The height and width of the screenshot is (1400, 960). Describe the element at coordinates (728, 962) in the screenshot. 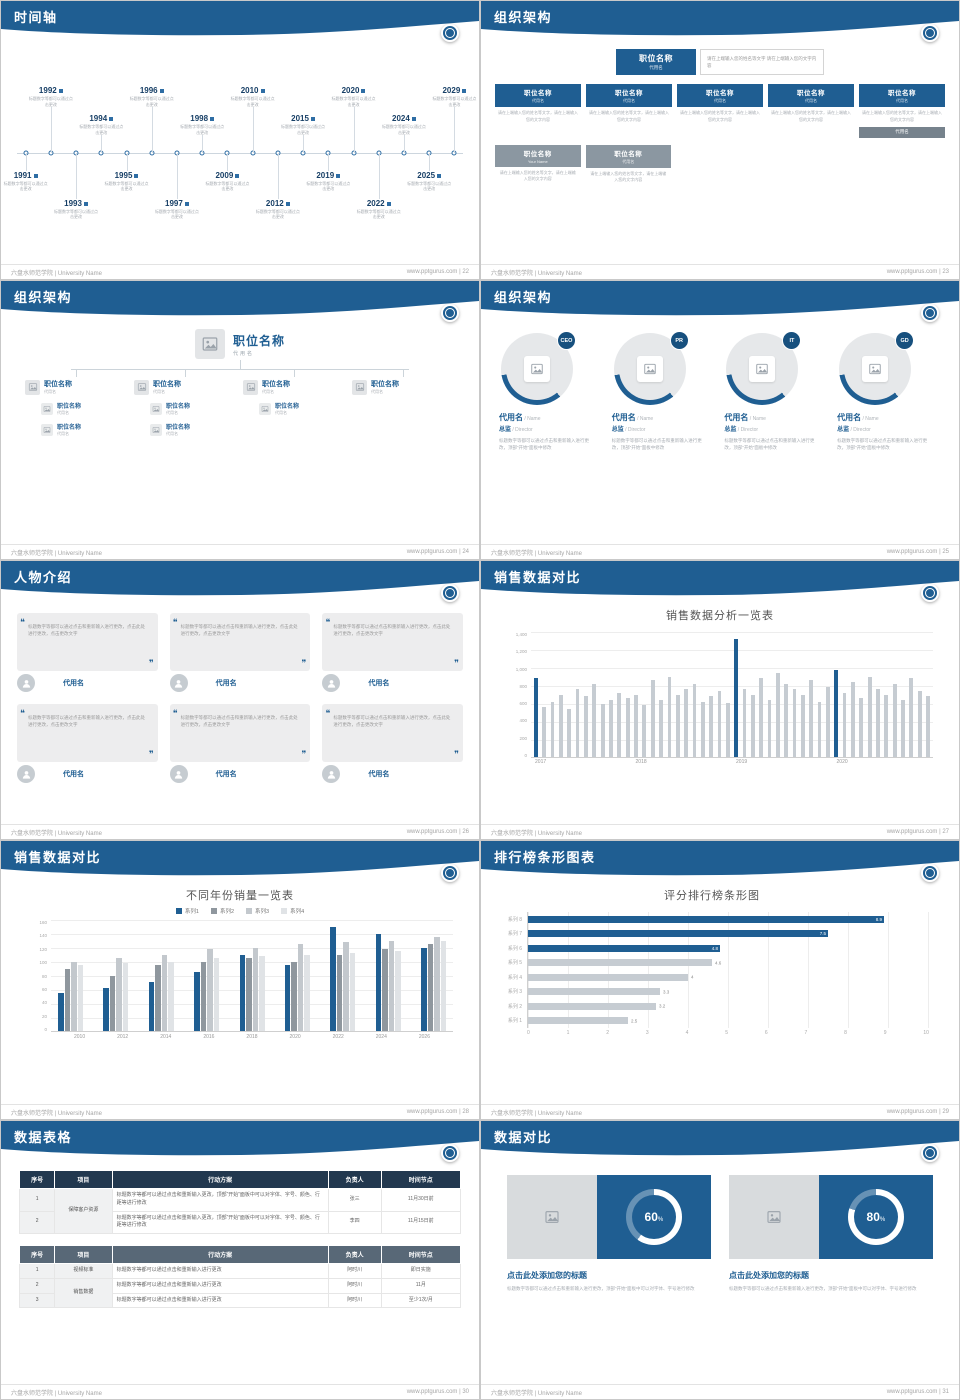

I see `bar-track: 4.6` at that location.